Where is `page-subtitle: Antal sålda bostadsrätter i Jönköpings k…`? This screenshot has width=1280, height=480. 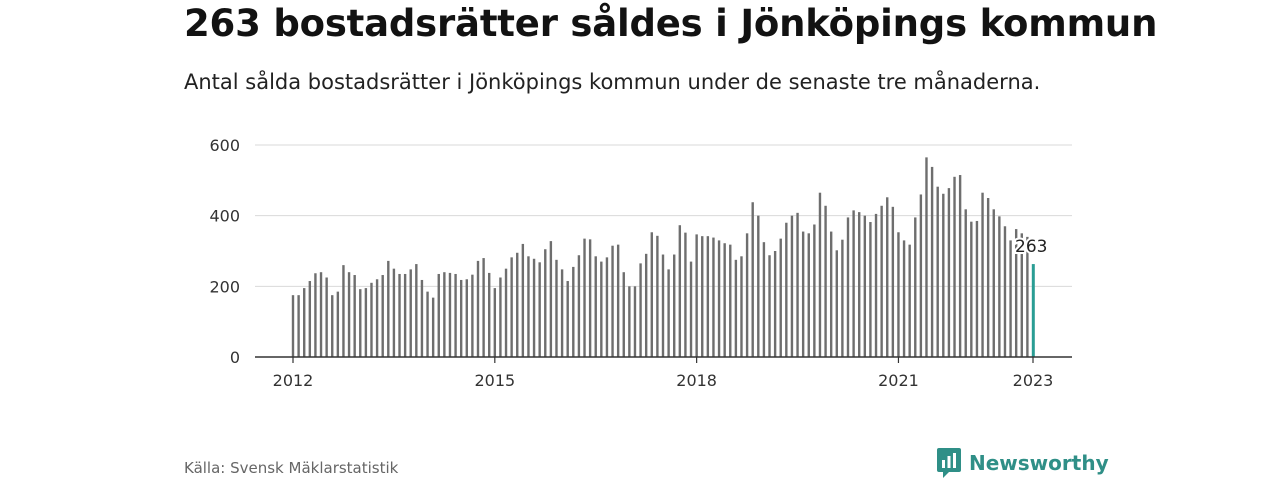
page-subtitle: Antal sålda bostadsrätter i Jönköpings k… is located at coordinates (612, 82).